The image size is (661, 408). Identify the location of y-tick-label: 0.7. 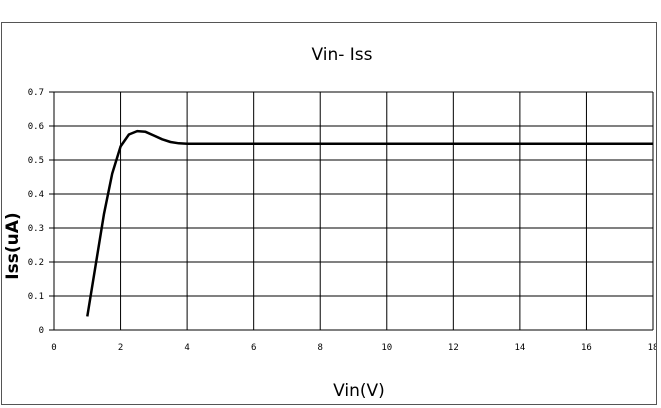
(36, 93).